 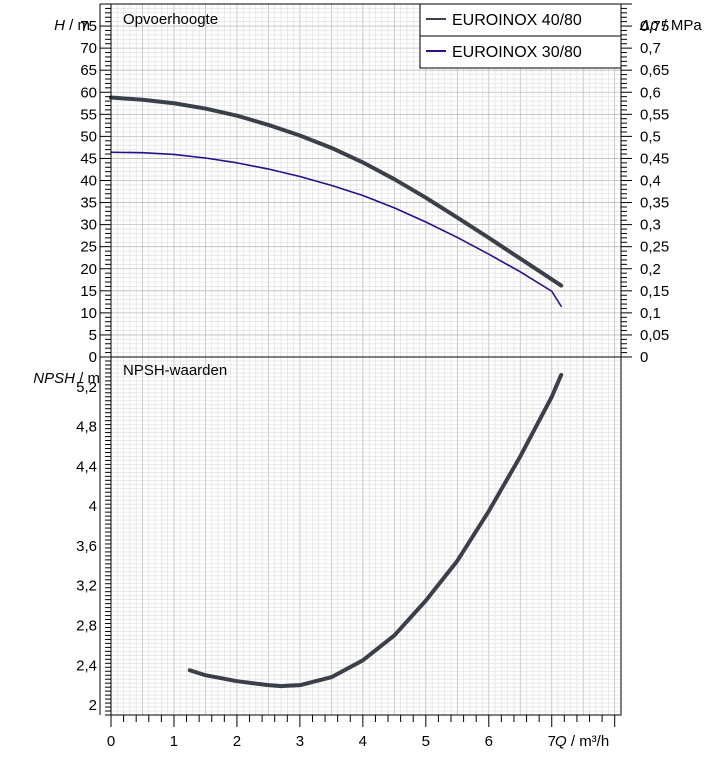 I want to click on flow-x-tick-label: 6, so click(x=489, y=741).